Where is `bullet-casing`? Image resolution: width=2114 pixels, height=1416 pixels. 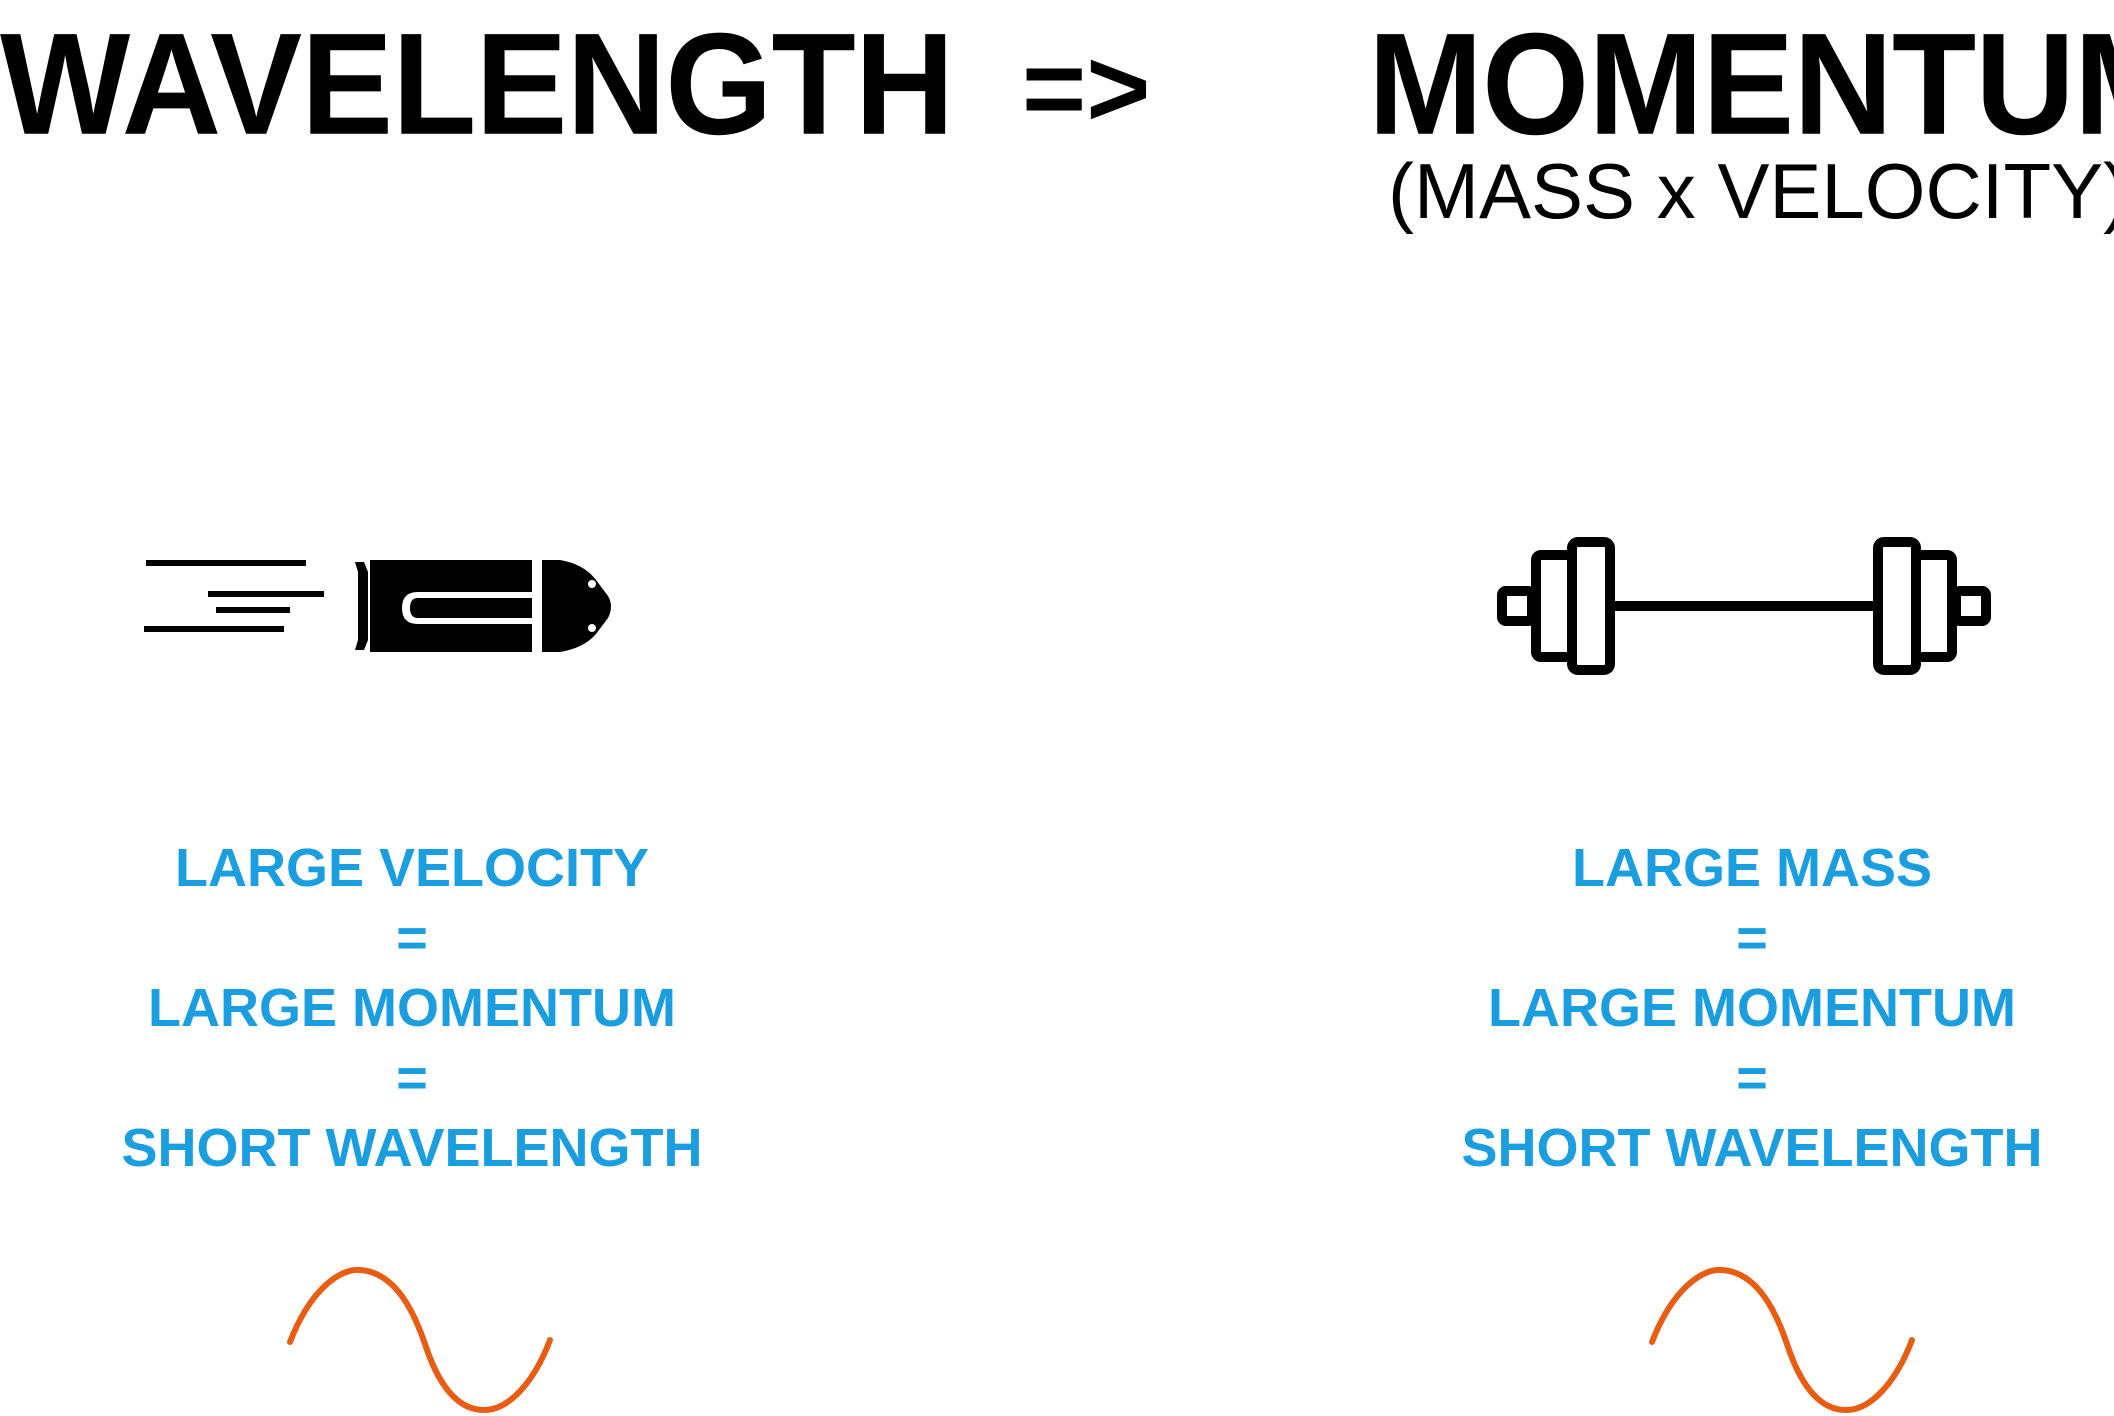 bullet-casing is located at coordinates (451, 606).